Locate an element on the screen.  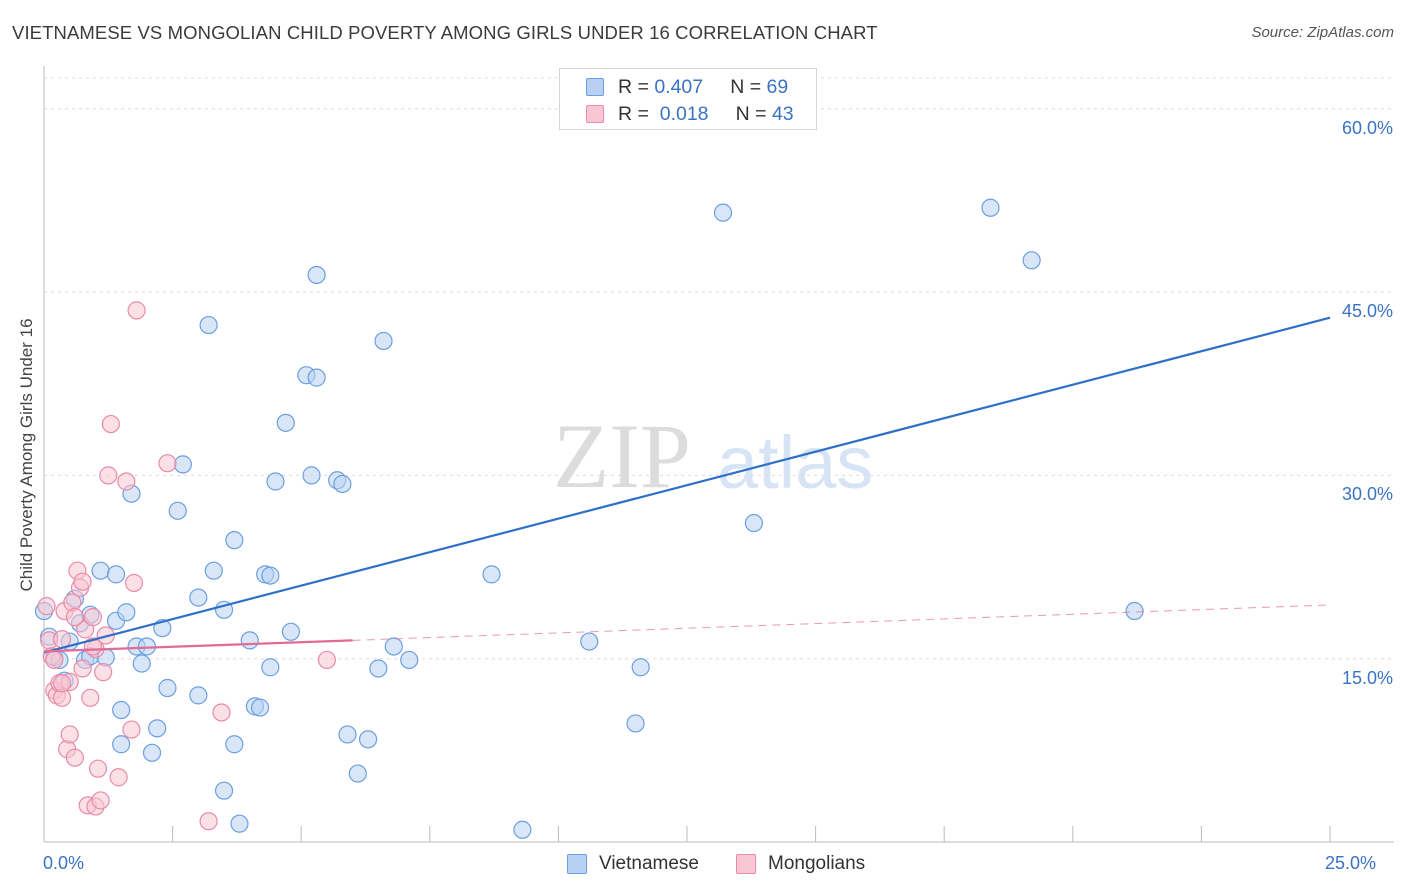
legend-r-value: 0.407 is located at coordinates (679, 87).